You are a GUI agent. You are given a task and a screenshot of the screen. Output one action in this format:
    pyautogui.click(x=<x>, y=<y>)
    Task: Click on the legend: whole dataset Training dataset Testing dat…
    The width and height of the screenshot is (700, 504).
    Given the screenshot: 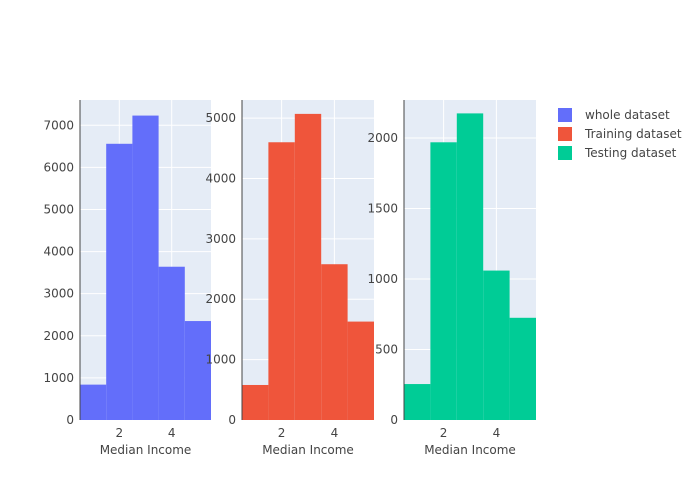 What is the action you would take?
    pyautogui.click(x=620, y=134)
    